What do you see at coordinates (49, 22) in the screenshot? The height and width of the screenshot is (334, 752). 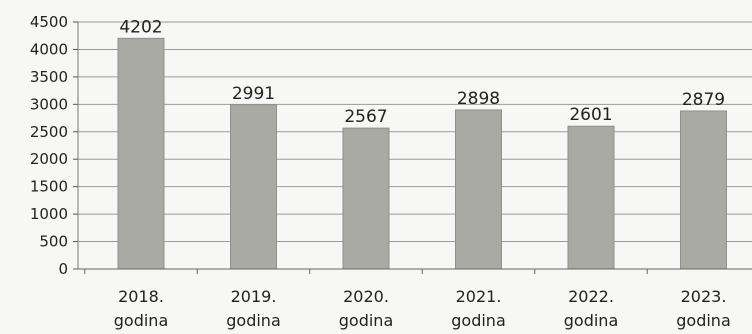 I see `y-tick-label: 4500` at bounding box center [49, 22].